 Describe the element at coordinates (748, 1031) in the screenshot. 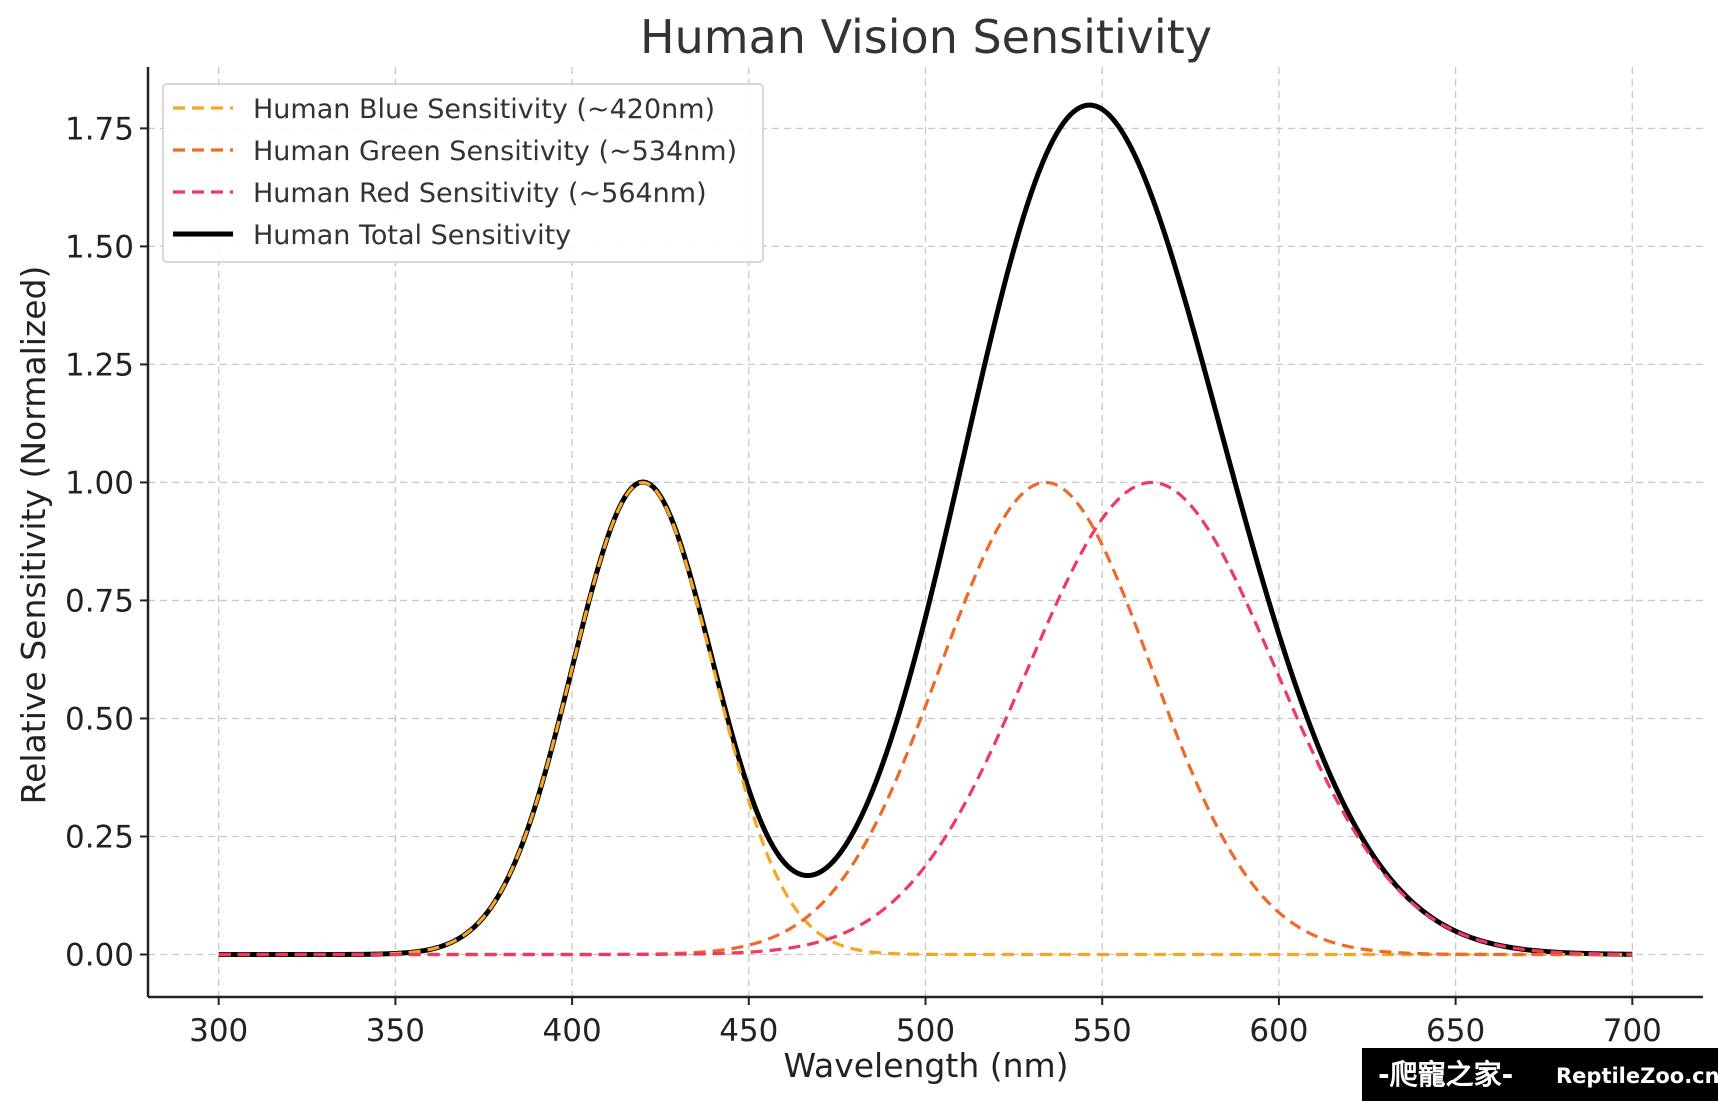

I see `x-tick-label: 450` at that location.